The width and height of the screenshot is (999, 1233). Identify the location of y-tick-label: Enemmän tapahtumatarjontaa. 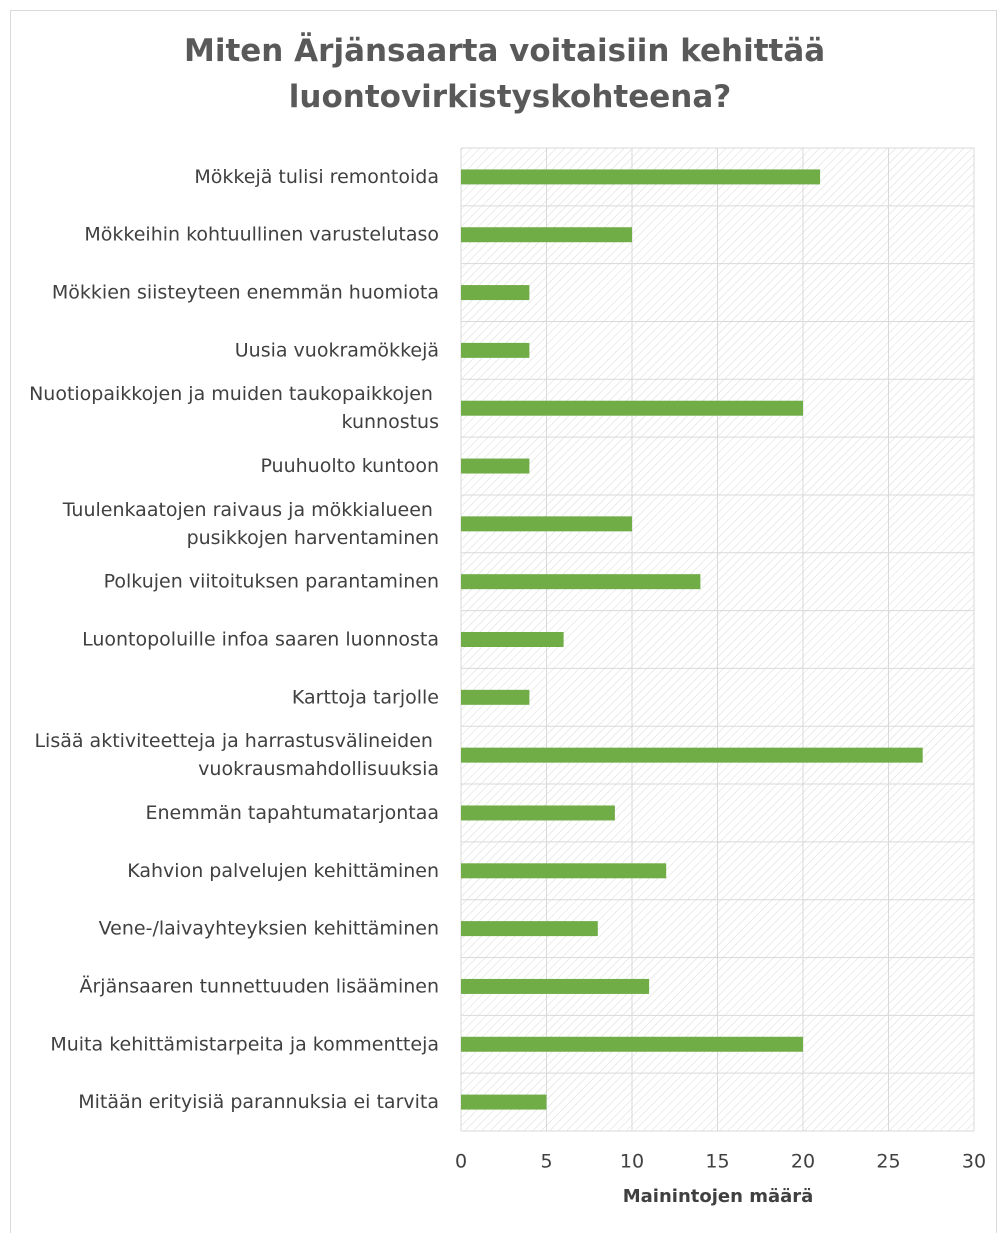
(292, 812).